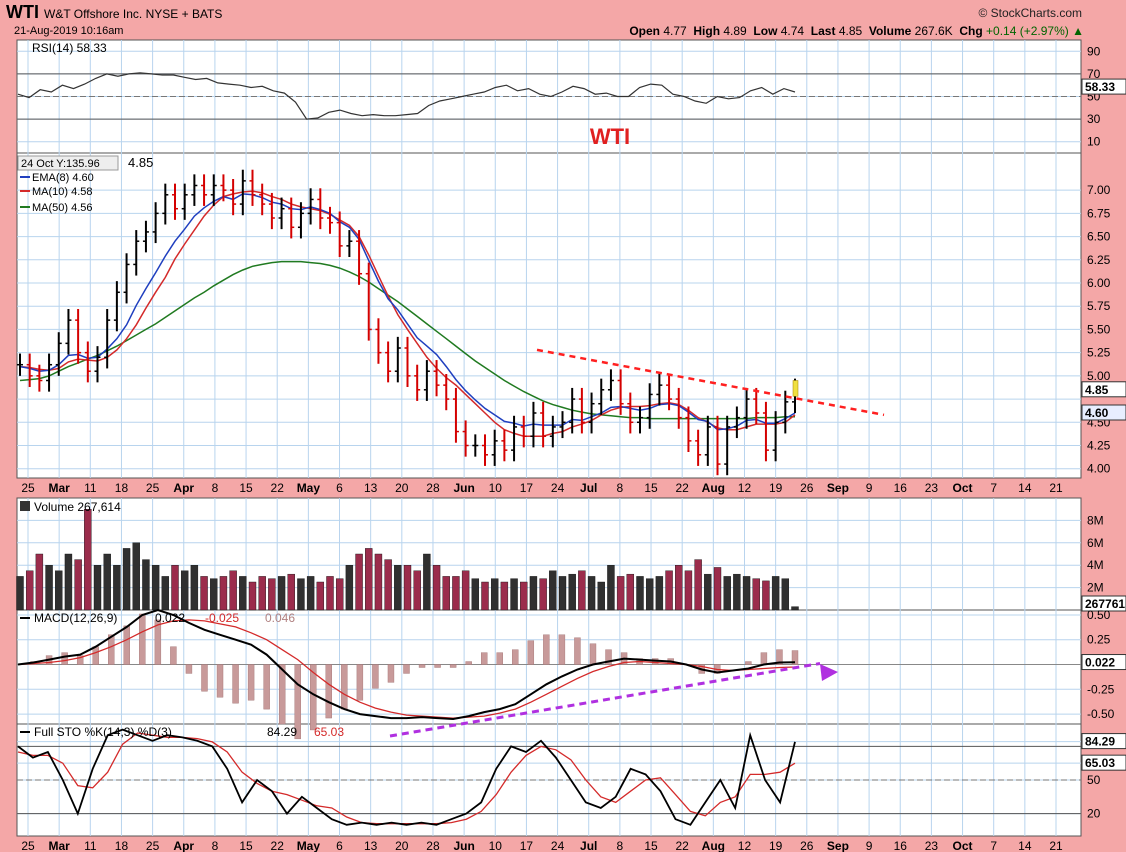  Describe the element at coordinates (339, 845) in the screenshot. I see `bottom-axis-date-label: 6` at that location.